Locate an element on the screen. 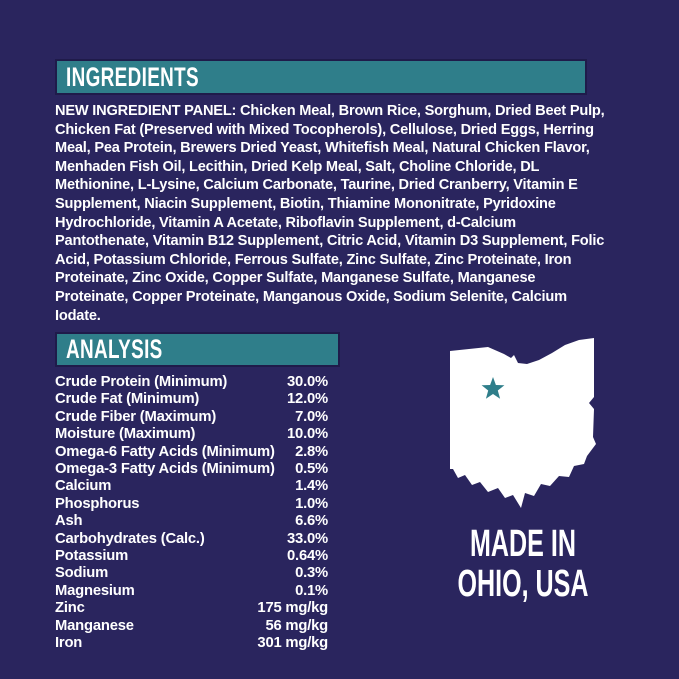 The image size is (679, 679). analysis-row: Carbohydrates (Calc.) 33.0% is located at coordinates (191, 539).